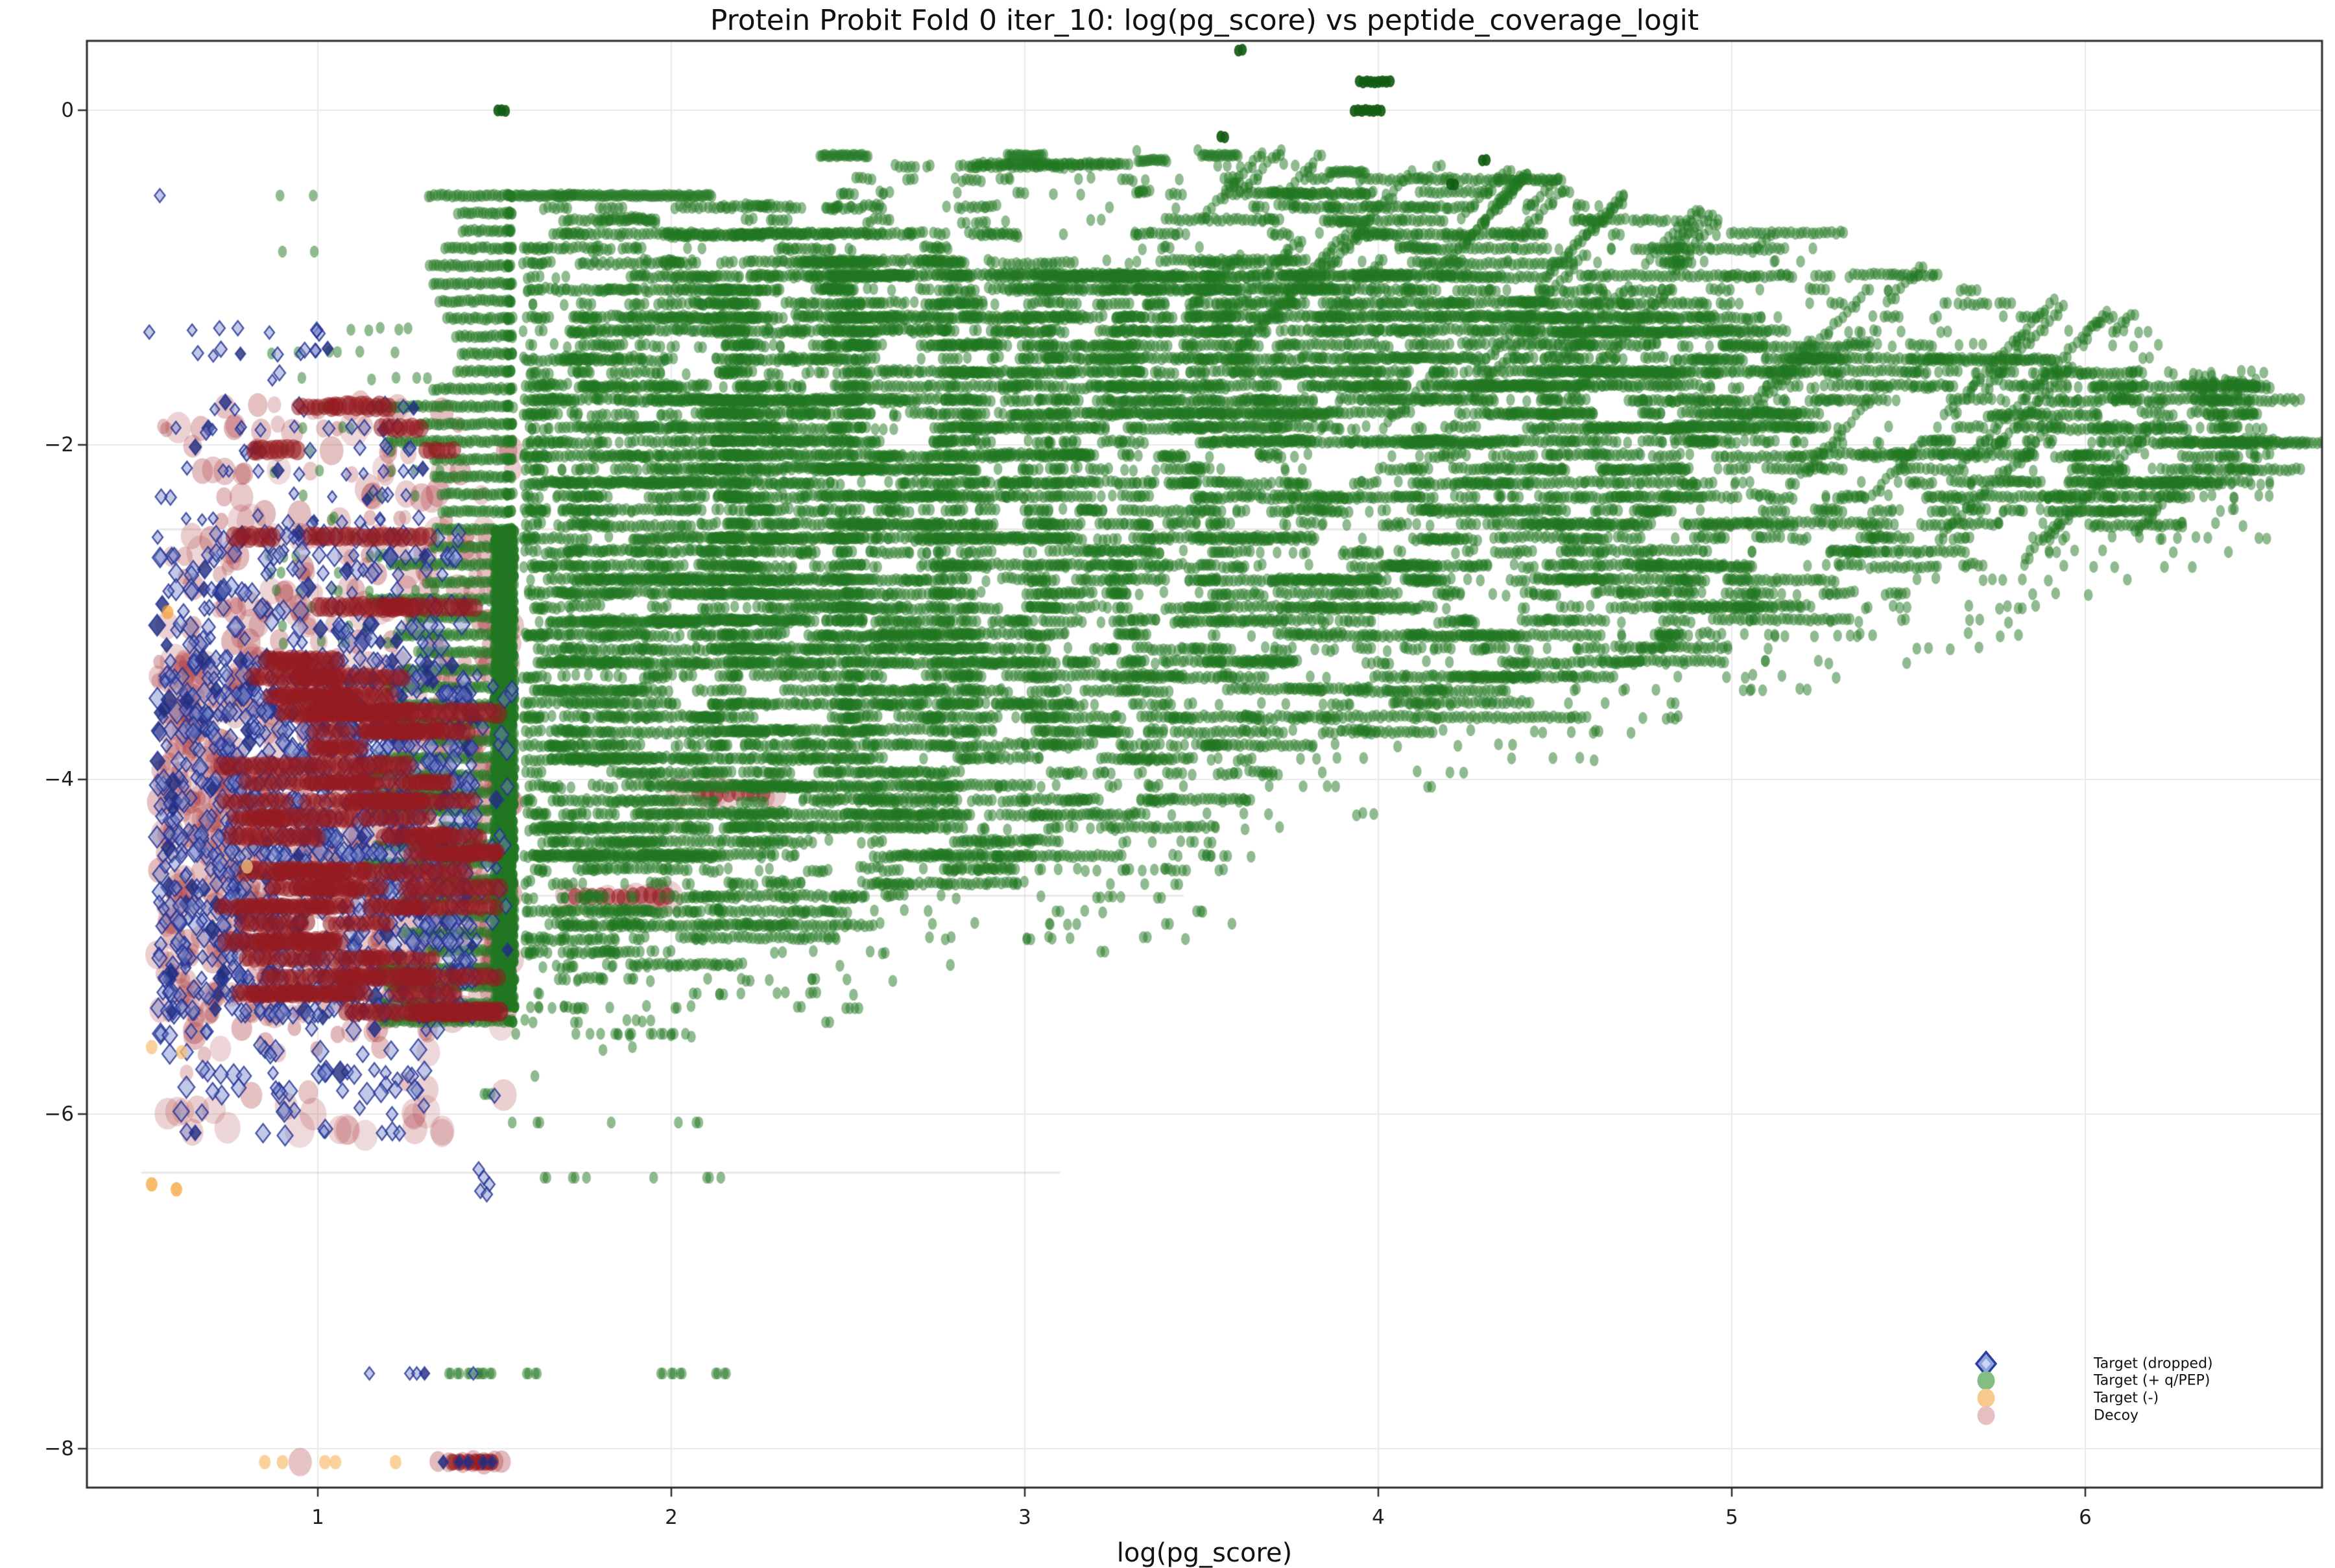 The image size is (2335, 1568). I want to click on legend-item: Target (+ q/PEP), so click(2121, 1380).